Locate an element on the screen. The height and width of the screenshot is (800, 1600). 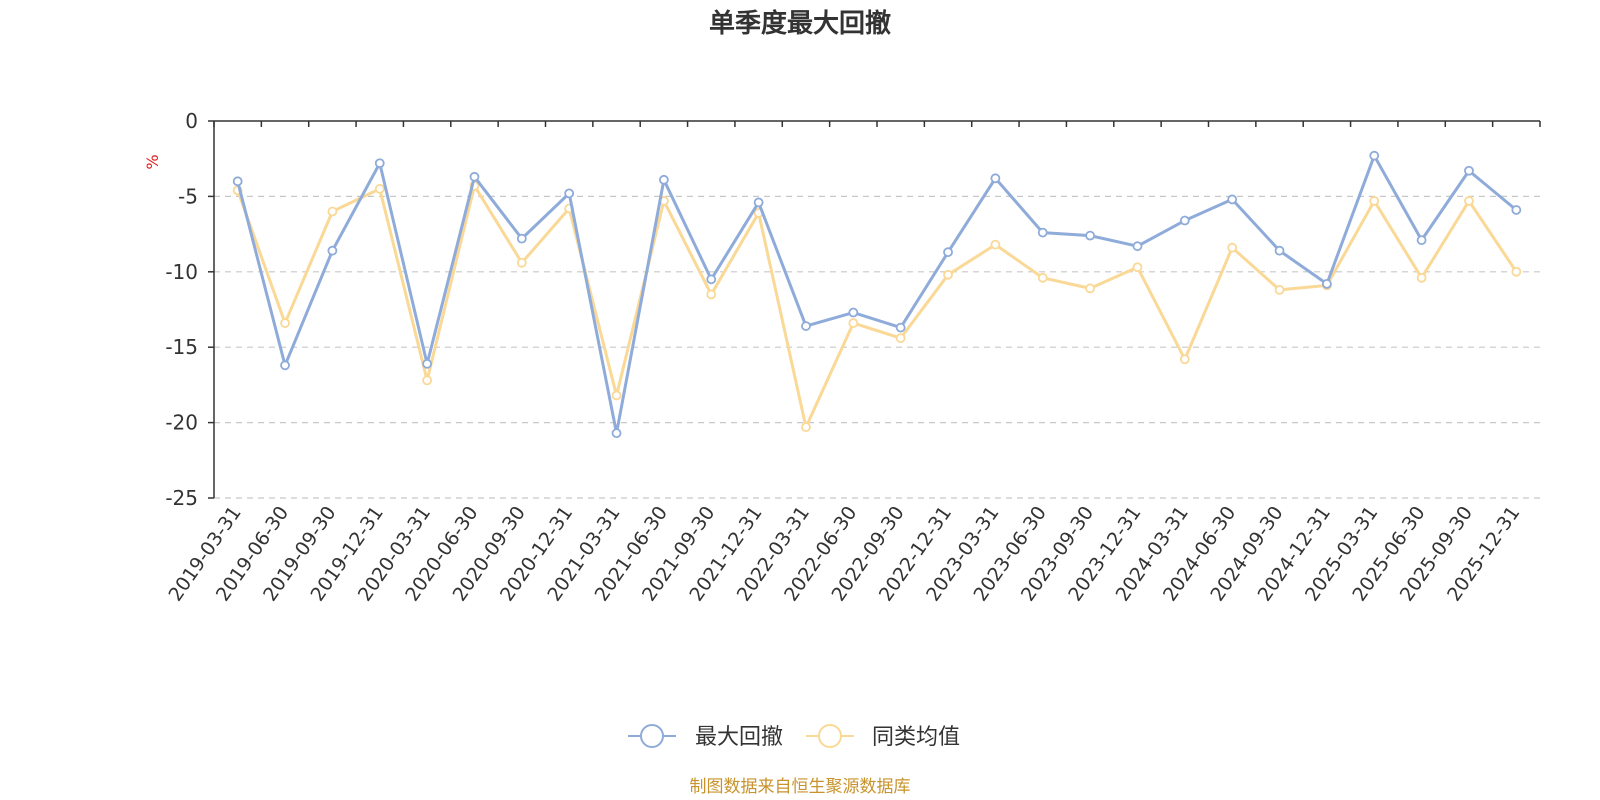
legend-item: 最大回撤 is located at coordinates (705, 737).